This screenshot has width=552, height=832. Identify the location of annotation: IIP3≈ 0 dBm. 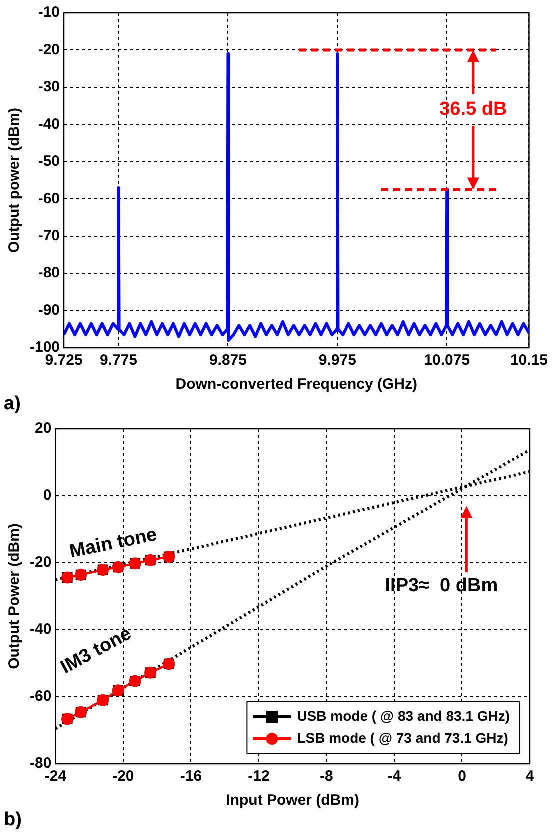
(441, 586).